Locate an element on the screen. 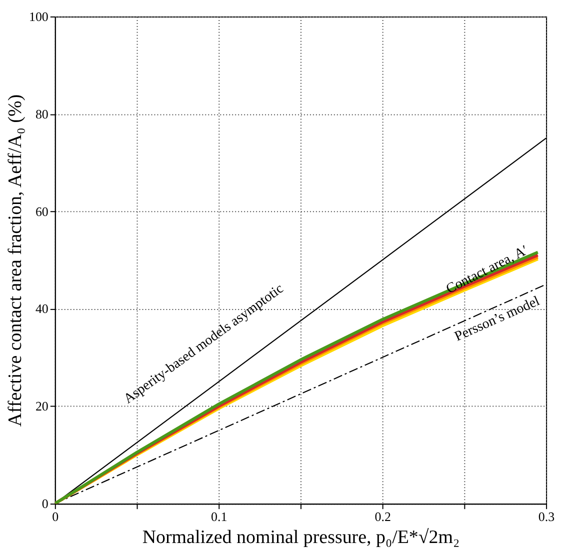 The image size is (567, 553). x-axis-title: Normalized nominal pressure, p₀/E*√2m₂ is located at coordinates (301, 537).